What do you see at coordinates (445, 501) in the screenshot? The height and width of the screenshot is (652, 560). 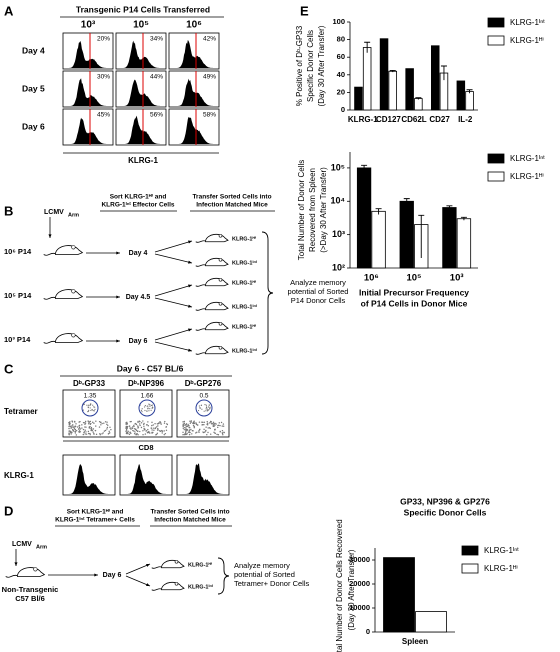 I see `chart-title: GP33, NP396 & GP276` at bounding box center [445, 501].